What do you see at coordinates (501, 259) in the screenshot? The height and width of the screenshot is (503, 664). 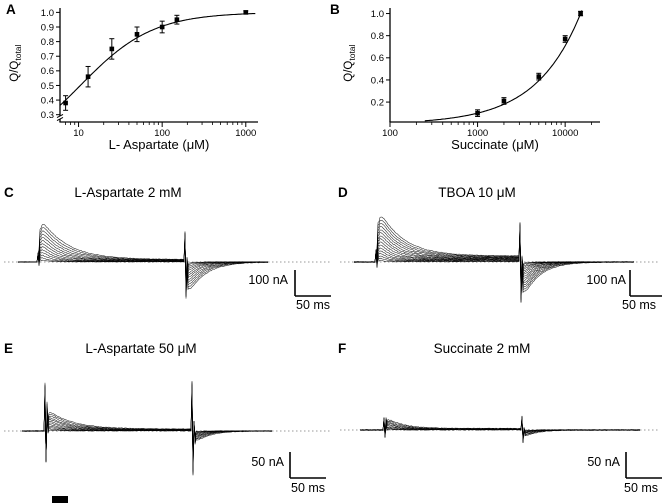 I see `trace-plot-d` at bounding box center [501, 259].